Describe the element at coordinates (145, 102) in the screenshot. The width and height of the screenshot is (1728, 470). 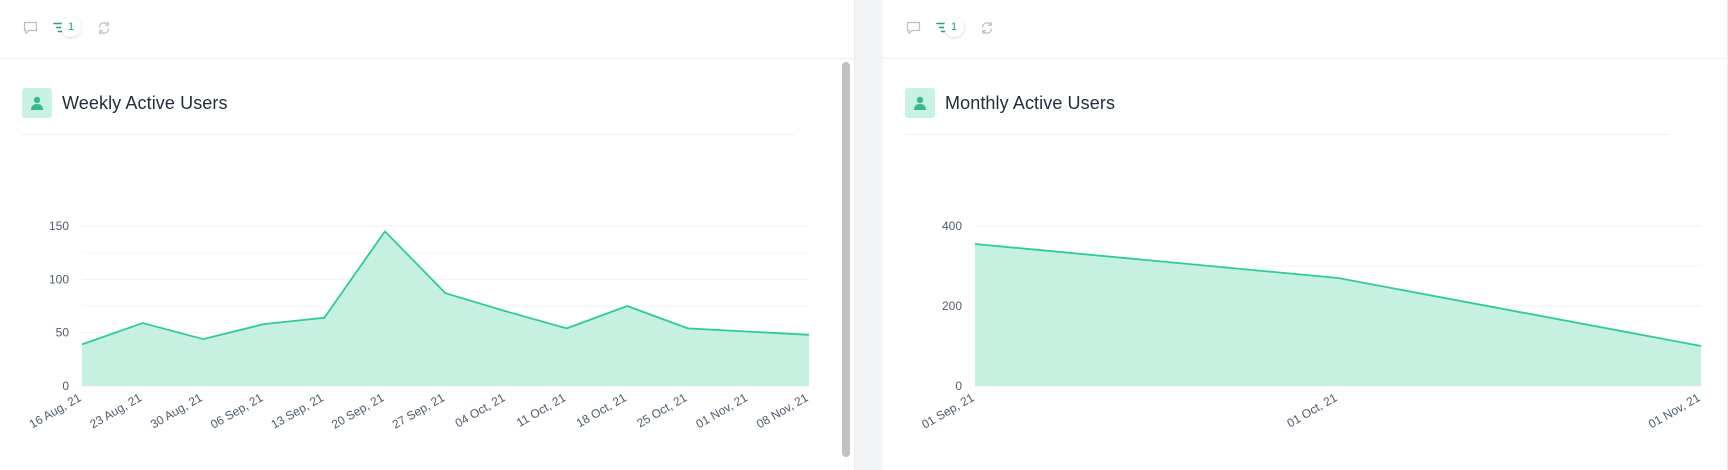
I see `page-title: Weekly Active Users` at that location.